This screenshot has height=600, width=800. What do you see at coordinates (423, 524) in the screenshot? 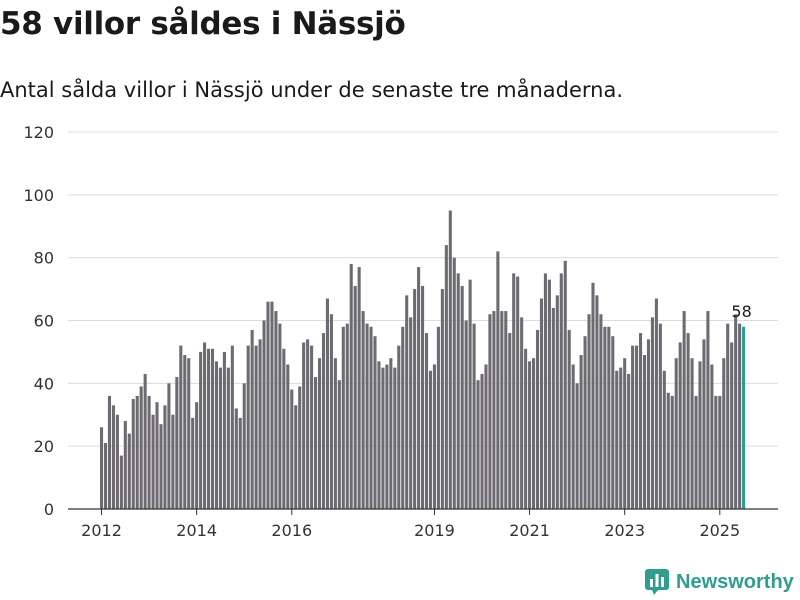
I see `x-axis: 2012 2014 2016 2019 2021 2023 2025` at bounding box center [423, 524].